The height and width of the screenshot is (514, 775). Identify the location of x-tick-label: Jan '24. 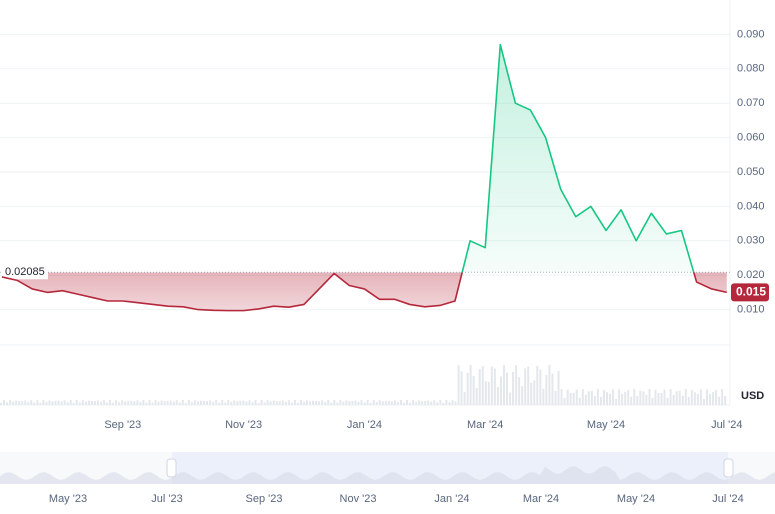
(364, 425).